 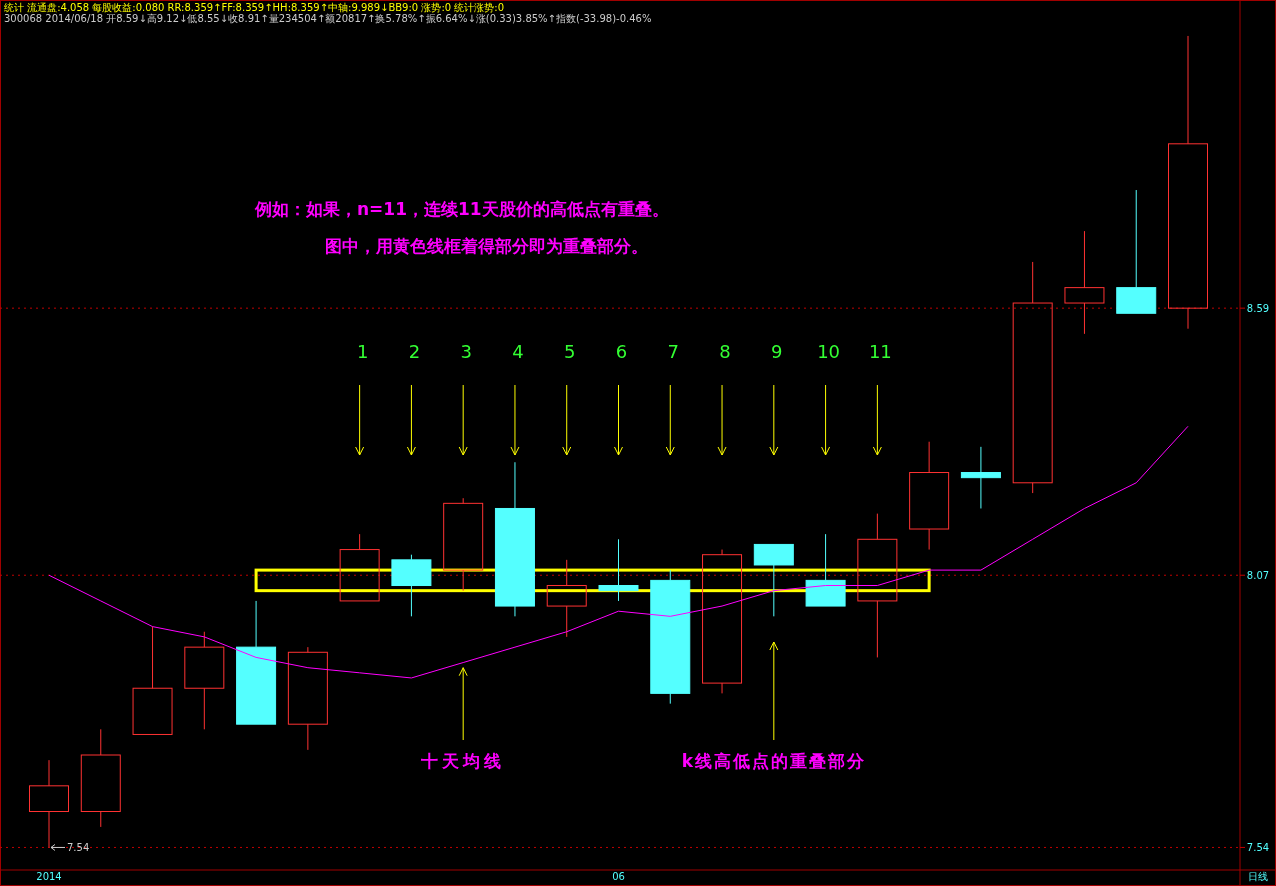 What do you see at coordinates (518, 351) in the screenshot?
I see `annotation: 4` at bounding box center [518, 351].